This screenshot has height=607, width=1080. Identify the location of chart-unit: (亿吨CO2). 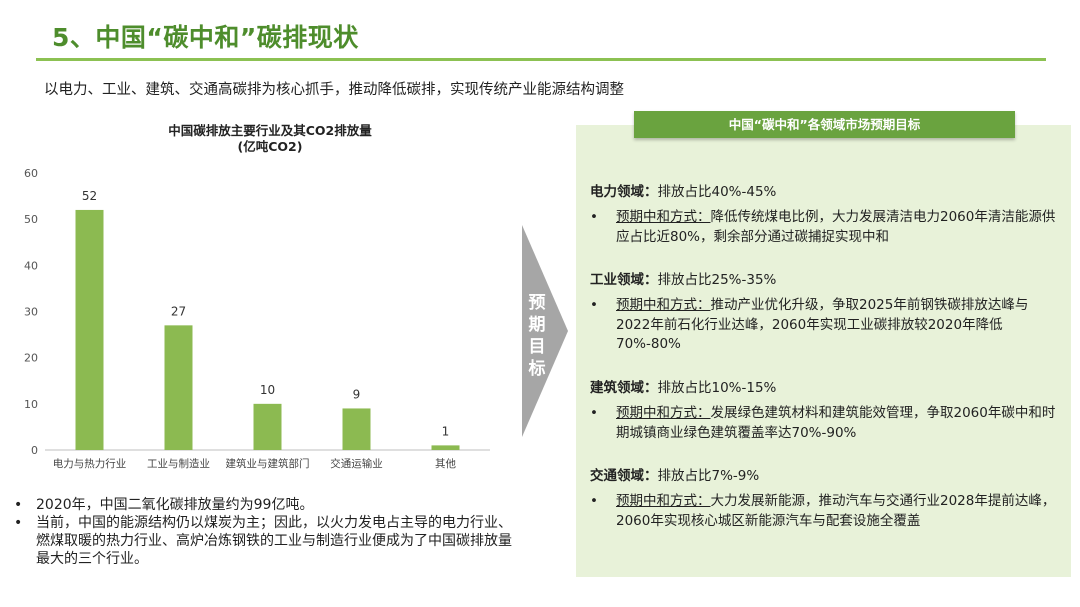
(270, 146).